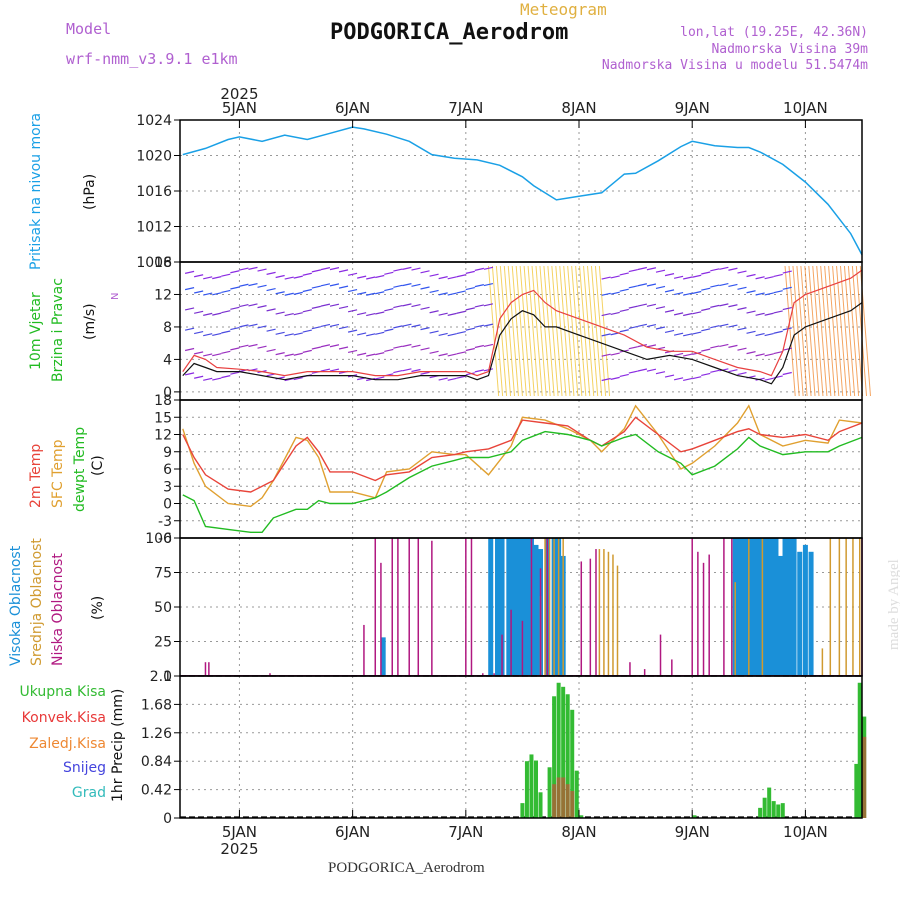 Image resolution: width=900 pixels, height=900 pixels. Describe the element at coordinates (239, 108) in the screenshot. I see `x-tick-label-top: 5JAN` at that location.